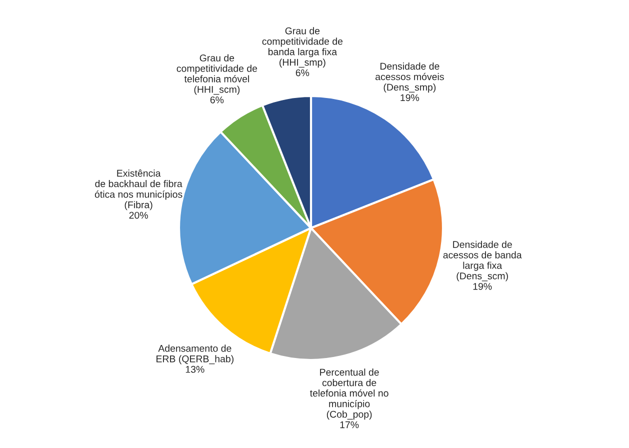 This screenshot has width=629, height=448. What do you see at coordinates (195, 354) in the screenshot?
I see `slice-label: Adensamento de ERB (QERB_hab)` at bounding box center [195, 354].